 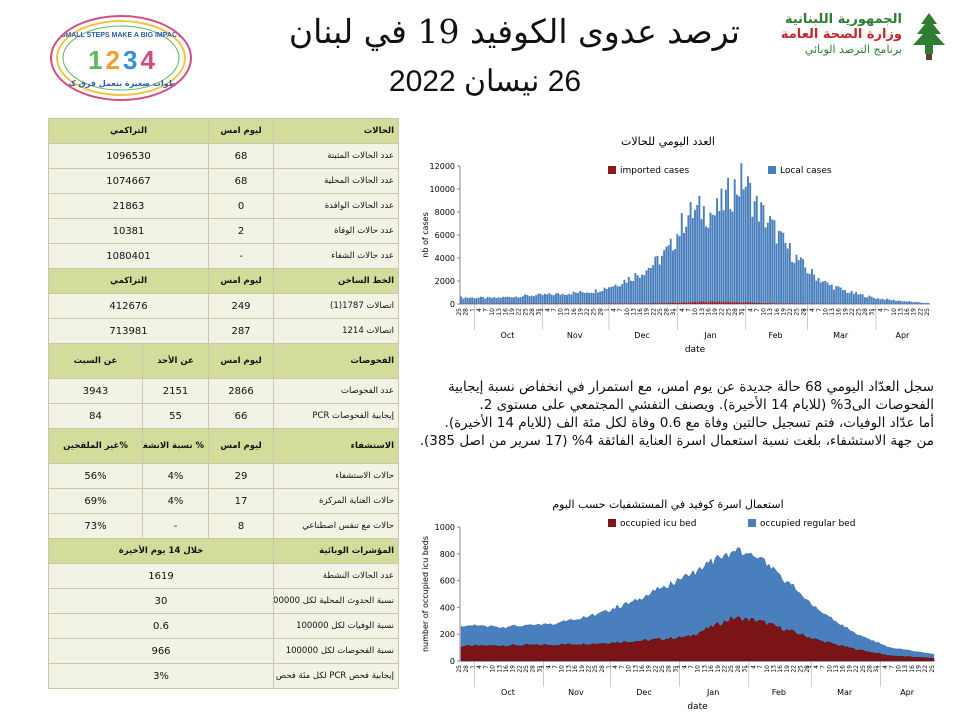 What do you see at coordinates (161, 651) in the screenshot?
I see `table-value-cell: 966` at bounding box center [161, 651].